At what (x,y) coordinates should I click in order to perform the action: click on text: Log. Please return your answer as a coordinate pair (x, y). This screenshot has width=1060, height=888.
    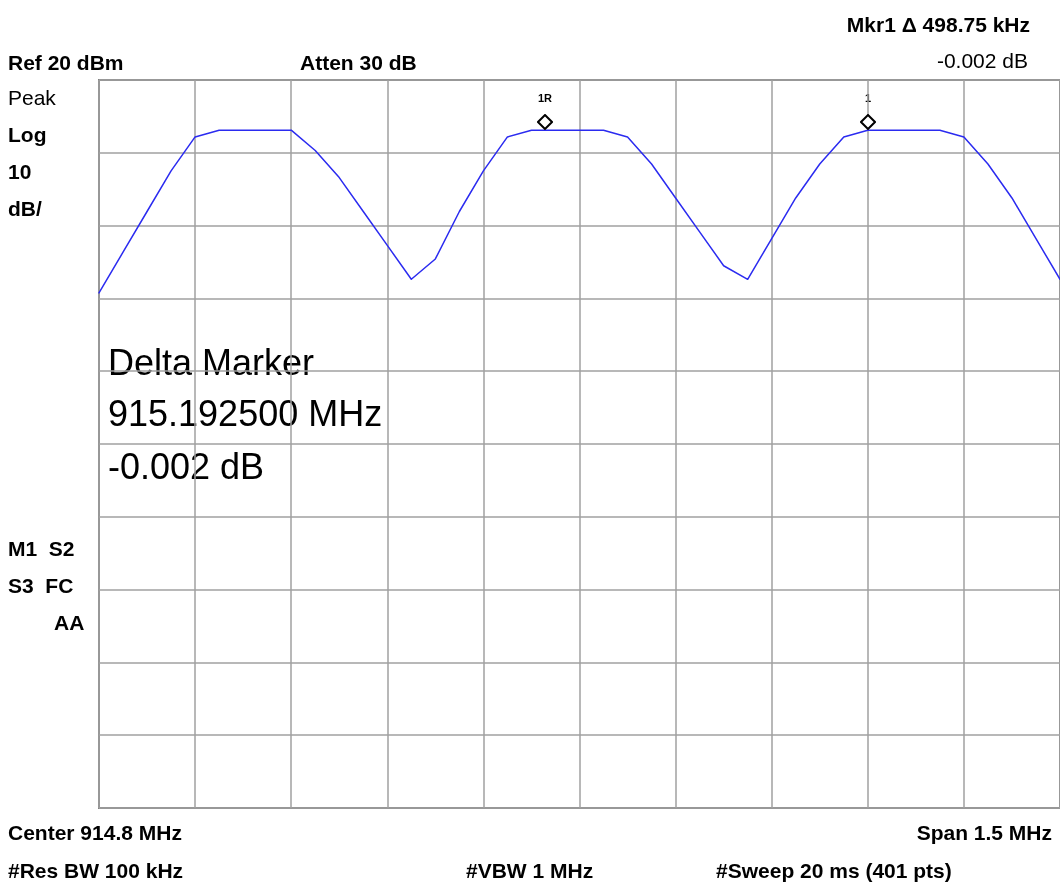
    Looking at the image, I should click on (27, 134).